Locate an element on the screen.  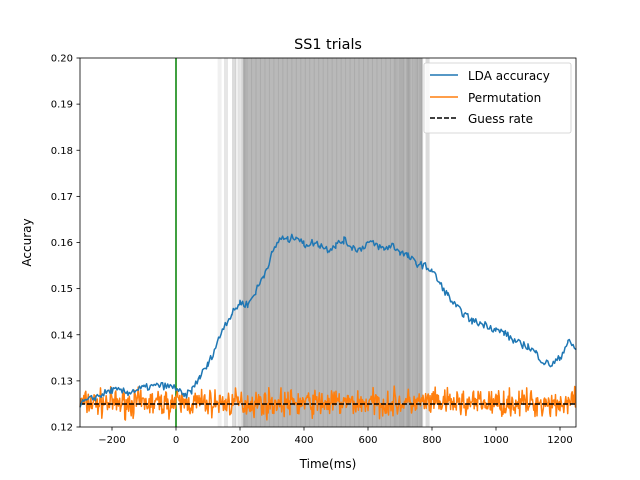
x-tick-label: −200 is located at coordinates (111, 440).